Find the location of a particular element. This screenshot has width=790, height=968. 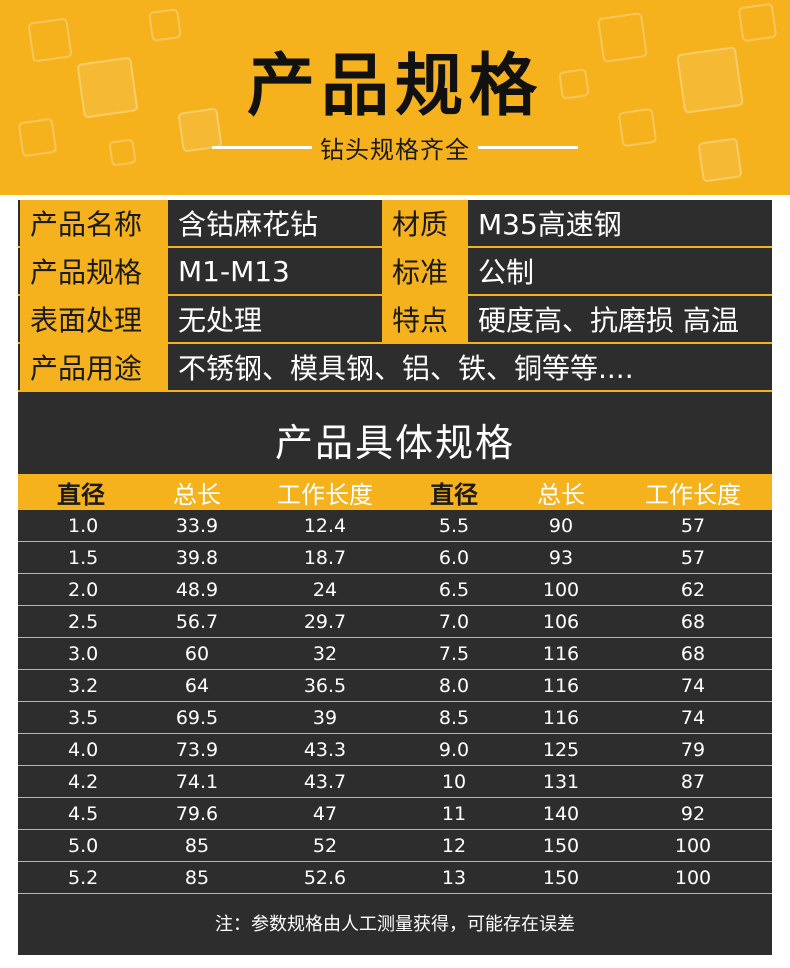

table-cell: 62 is located at coordinates (693, 589).